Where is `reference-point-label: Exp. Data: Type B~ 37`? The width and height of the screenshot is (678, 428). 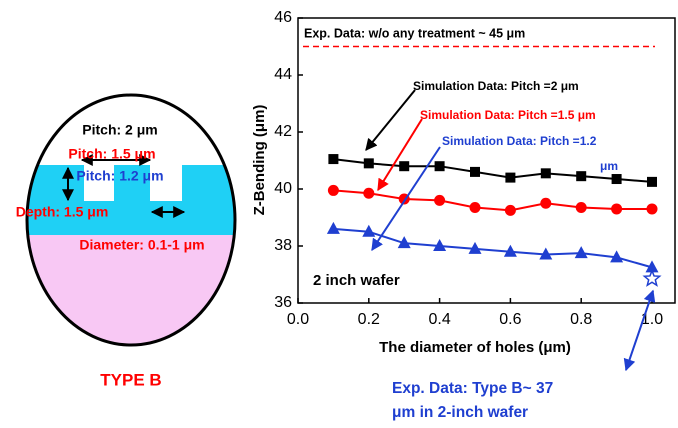 reference-point-label: Exp. Data: Type B~ 37 is located at coordinates (472, 388).